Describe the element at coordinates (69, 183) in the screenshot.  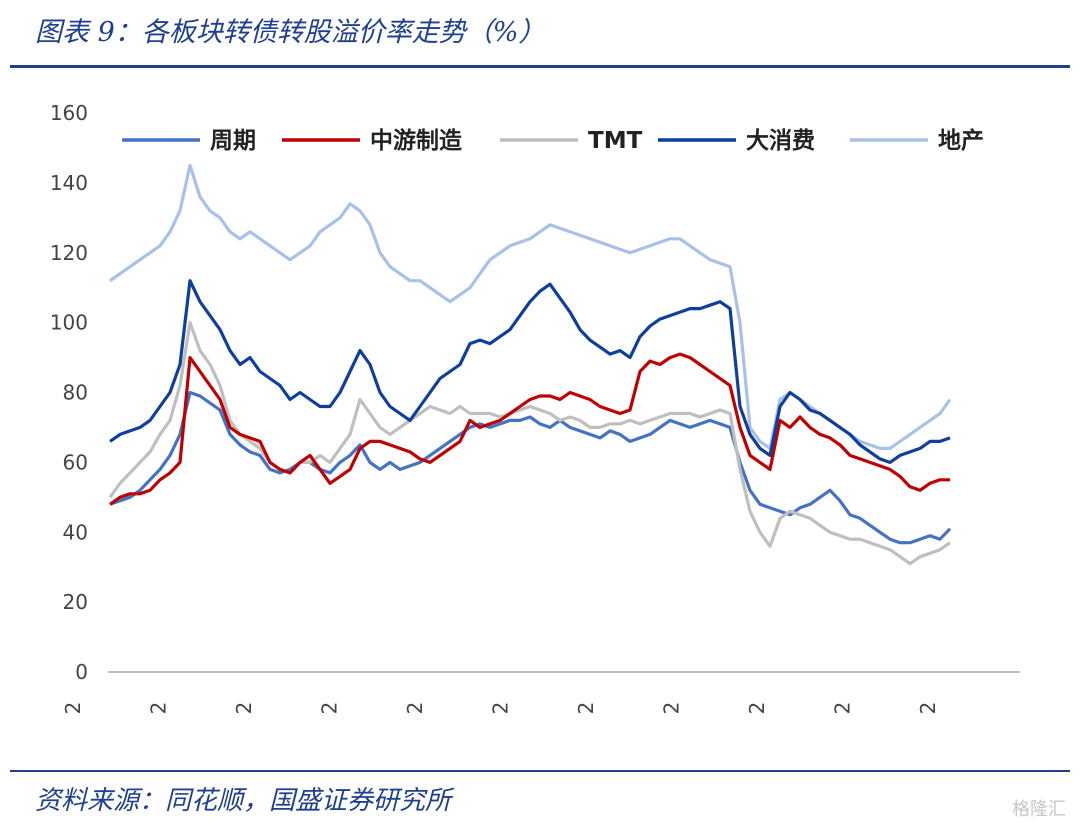
I see `y-tick-label: 140` at that location.